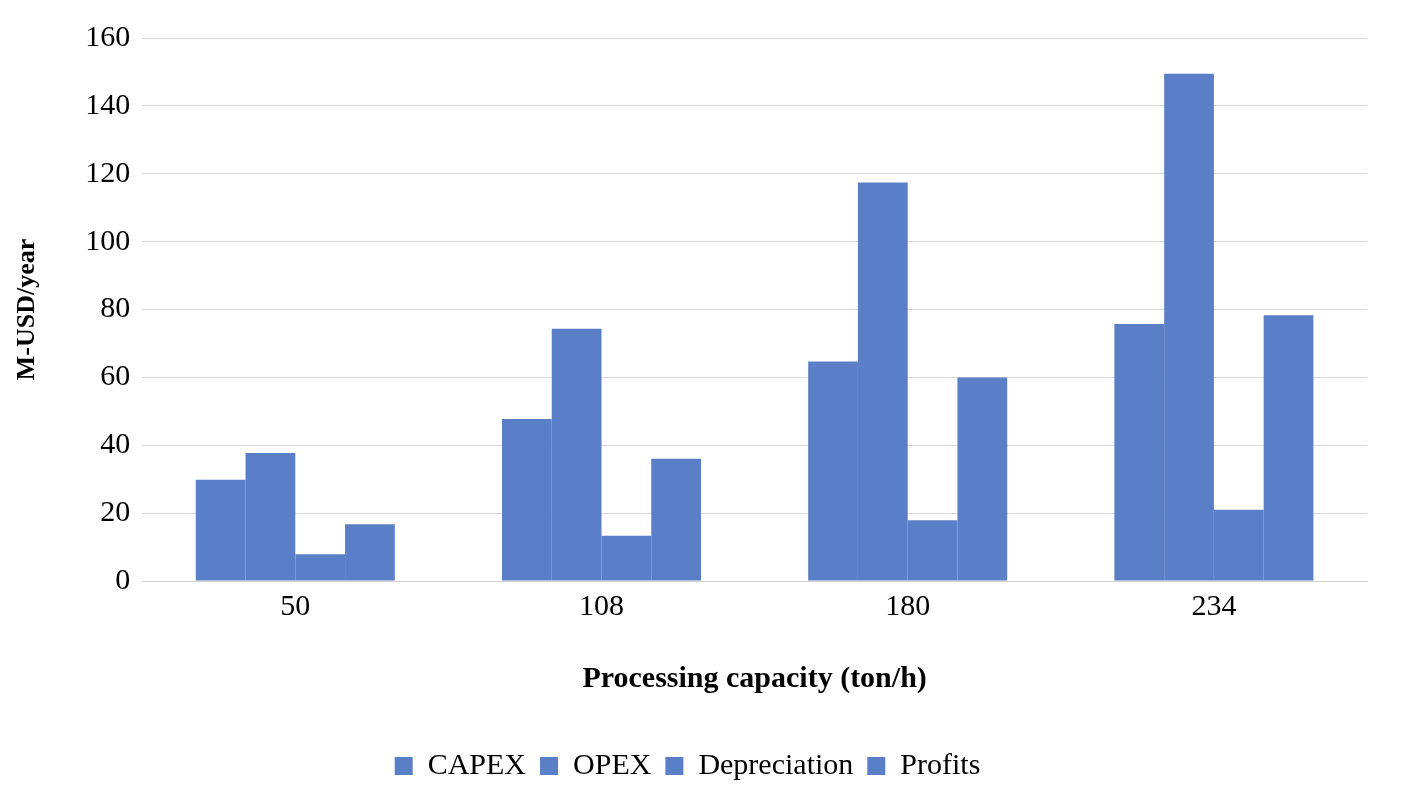  What do you see at coordinates (612, 763) in the screenshot?
I see `legend-label: OPEX` at bounding box center [612, 763].